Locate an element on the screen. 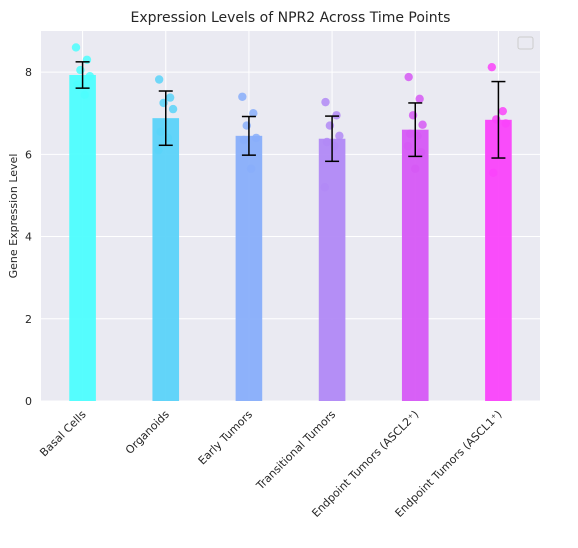 Image resolution: width=578 pixels, height=548 pixels. y-tick-label: 4 is located at coordinates (28, 237).